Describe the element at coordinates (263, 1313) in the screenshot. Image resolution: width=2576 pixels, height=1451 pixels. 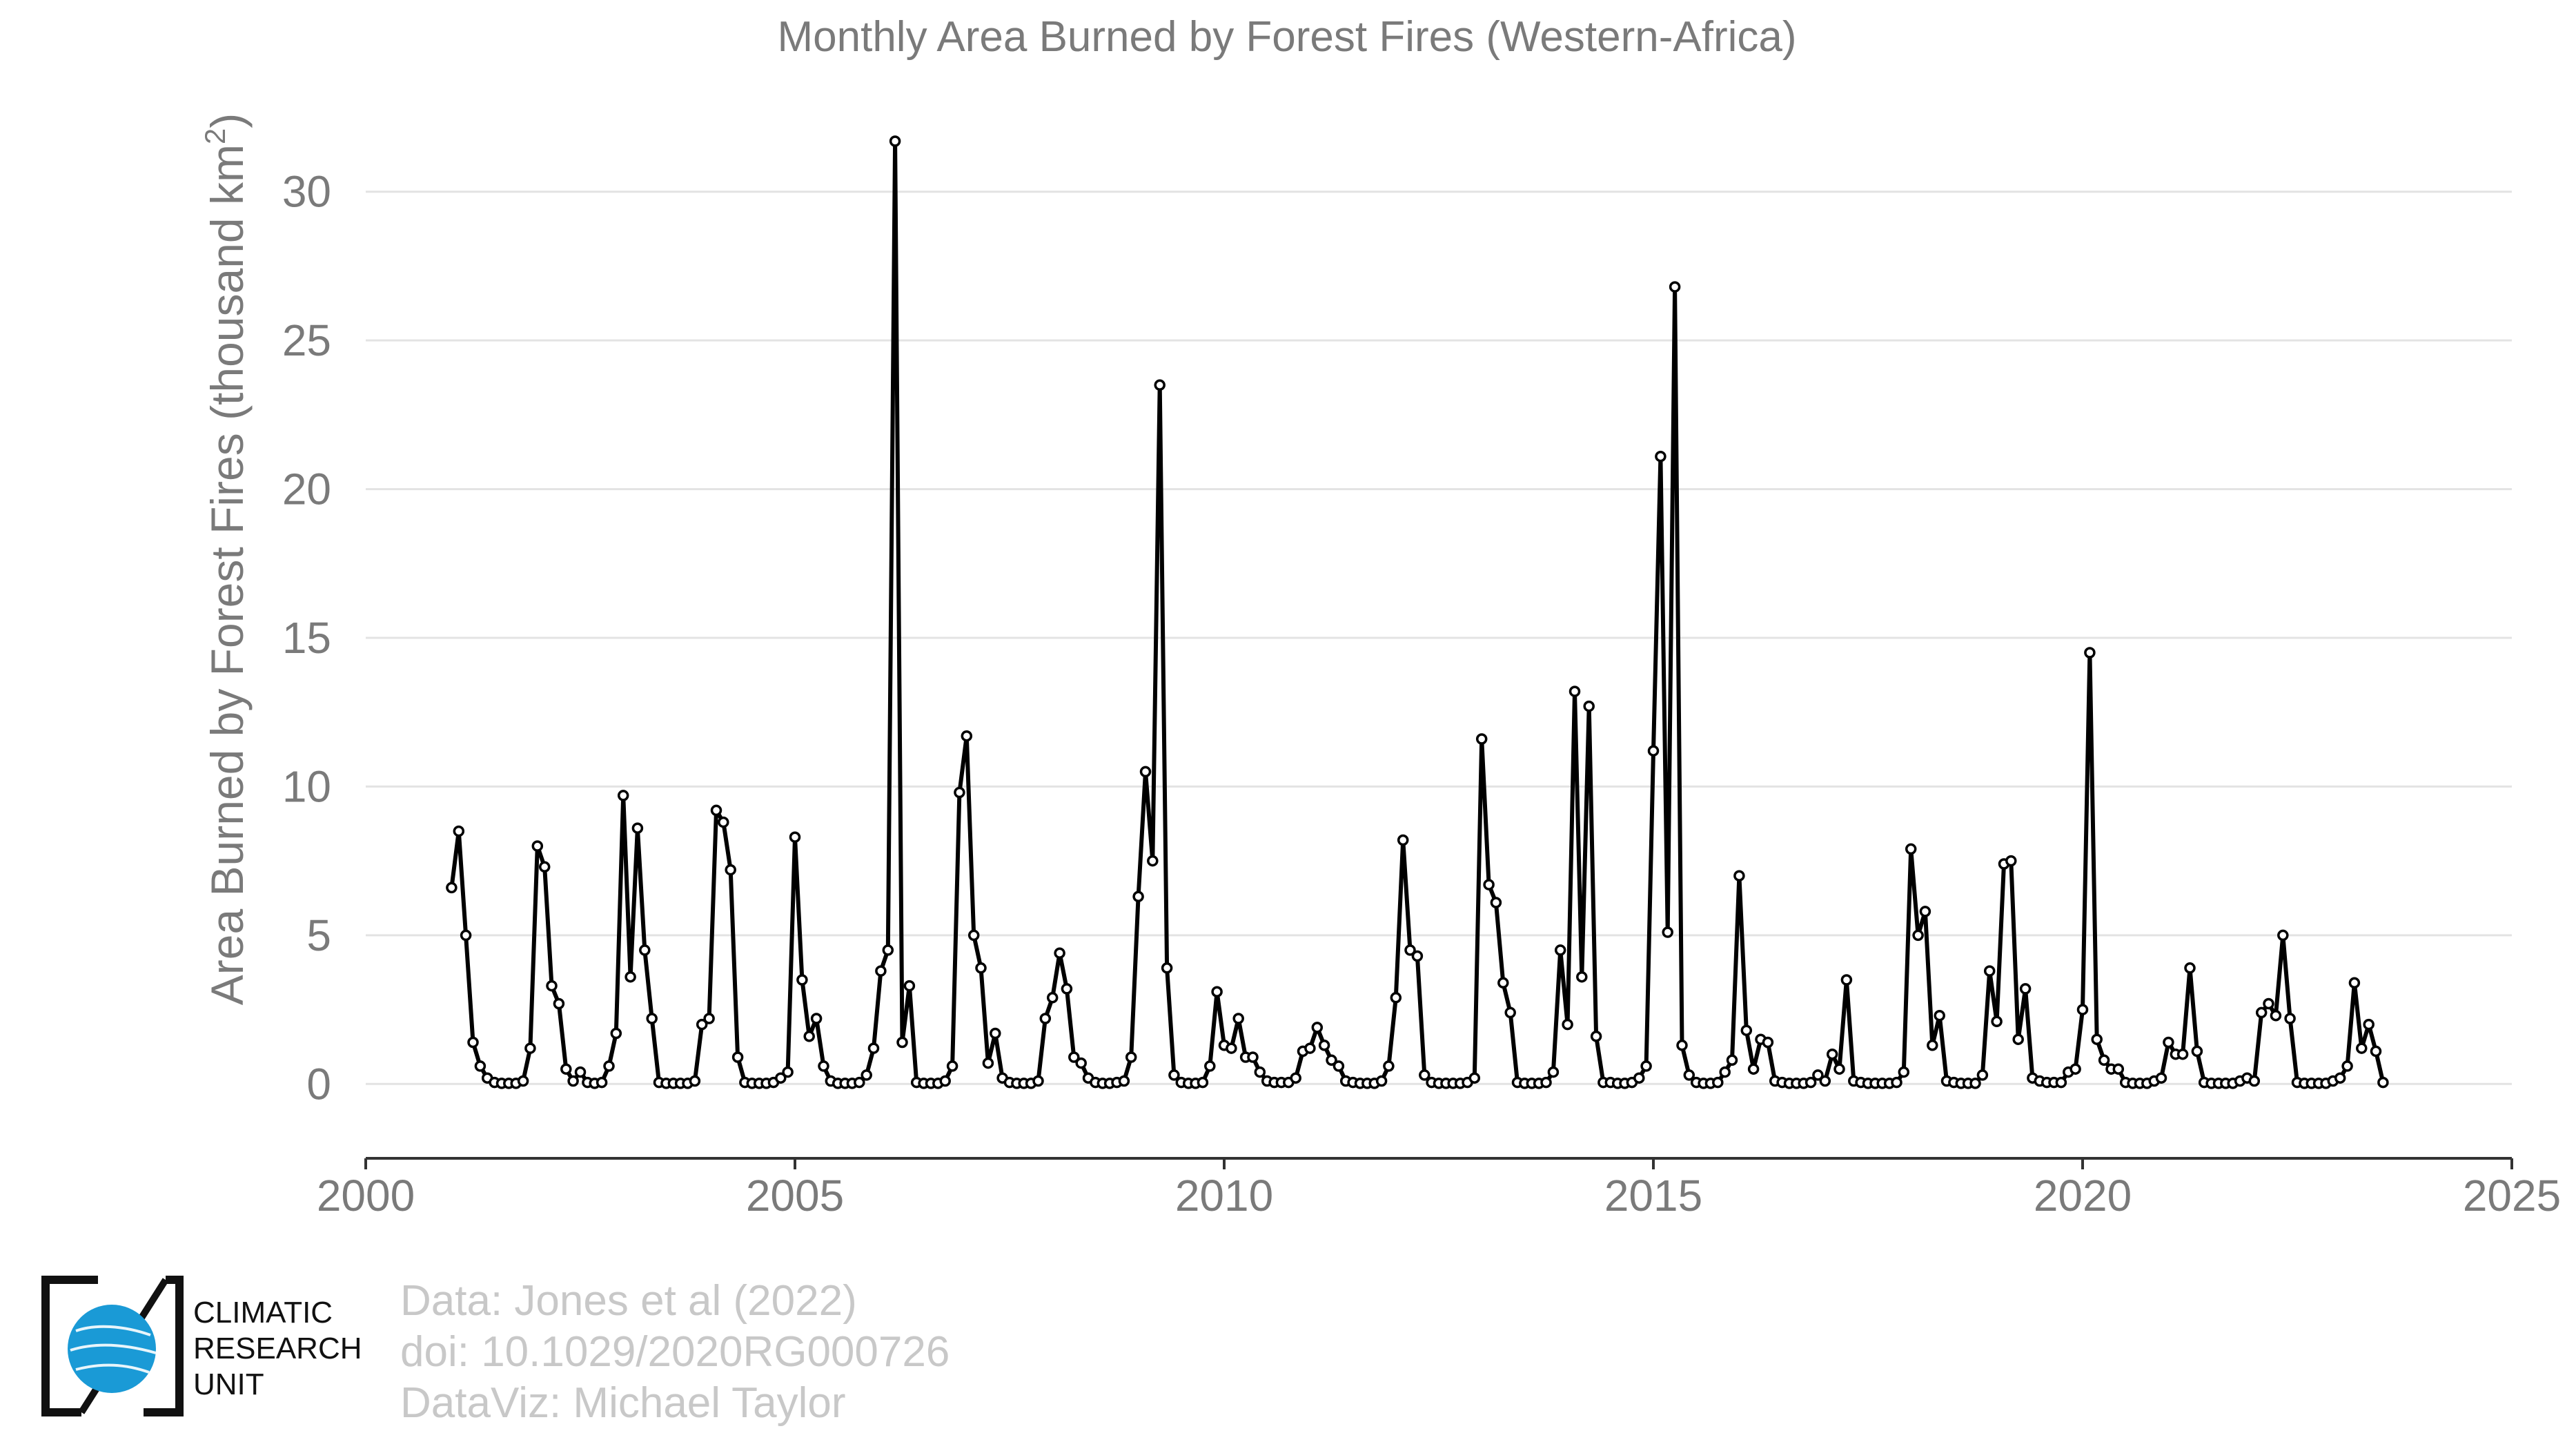
I see `logo-line-1: CLIMATIC` at that location.